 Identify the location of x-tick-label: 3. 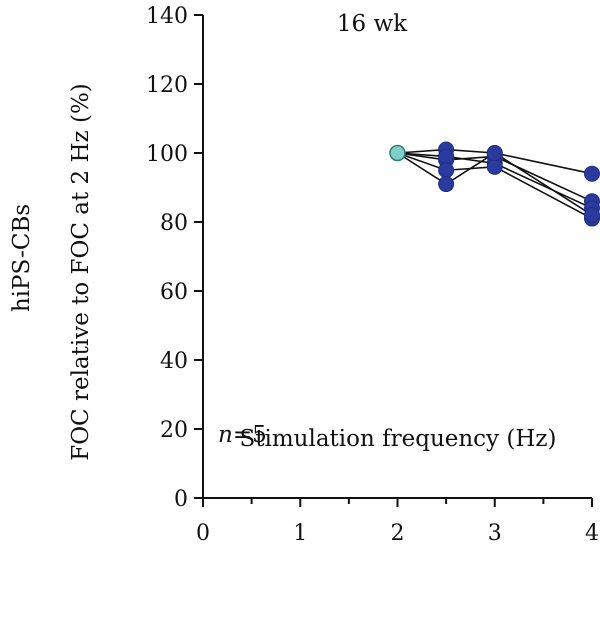
(495, 533).